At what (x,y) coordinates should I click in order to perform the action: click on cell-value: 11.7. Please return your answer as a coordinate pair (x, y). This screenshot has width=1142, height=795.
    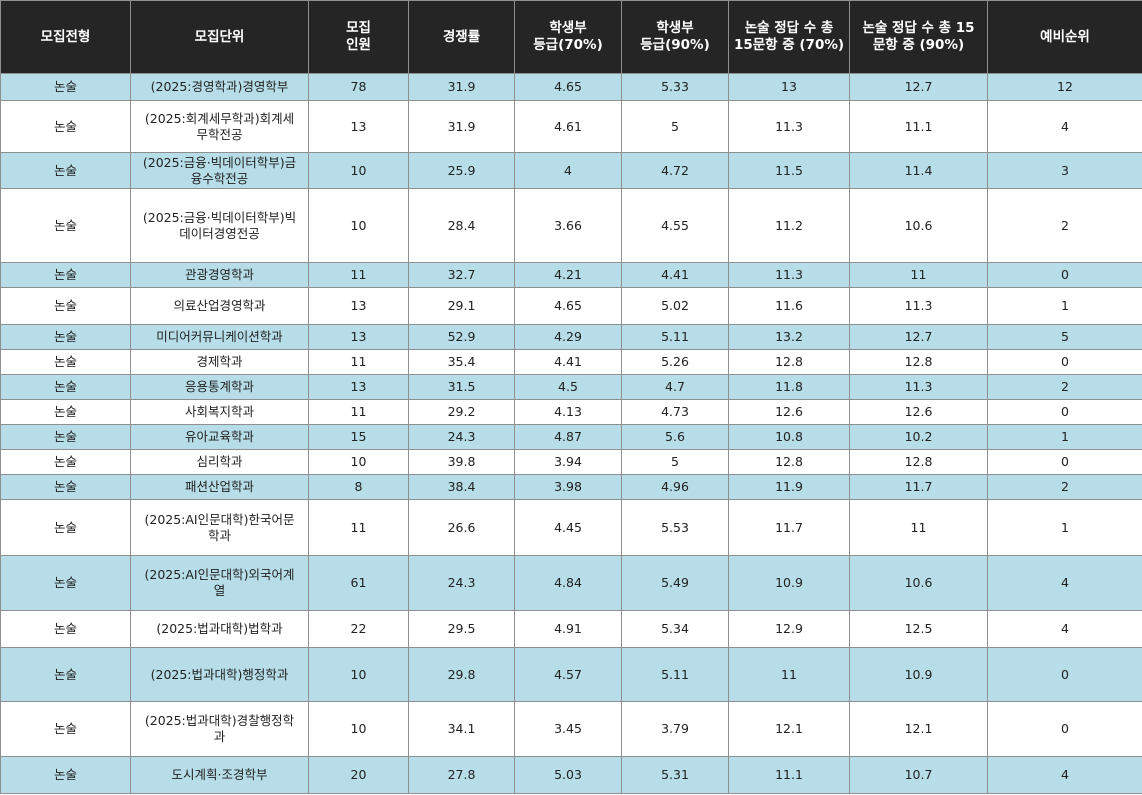
    Looking at the image, I should click on (918, 486).